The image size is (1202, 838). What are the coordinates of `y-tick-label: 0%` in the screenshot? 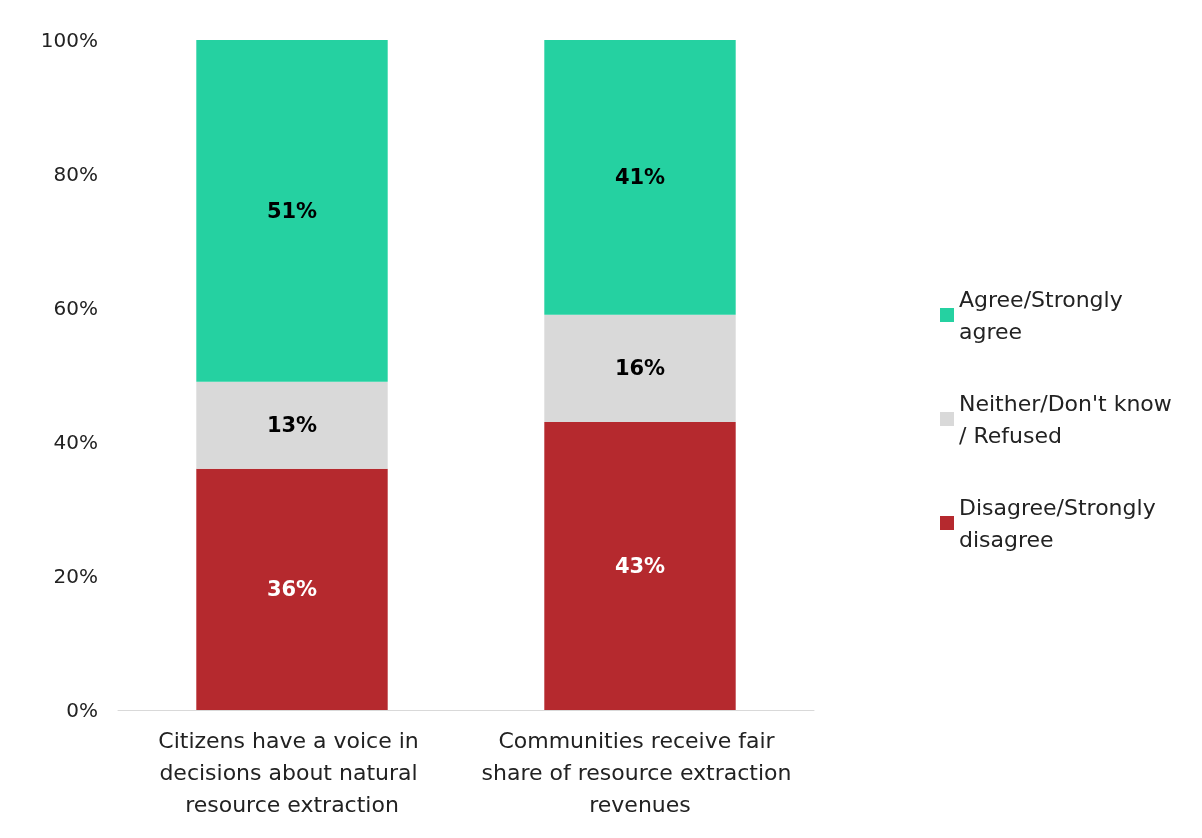 It's located at (82, 710).